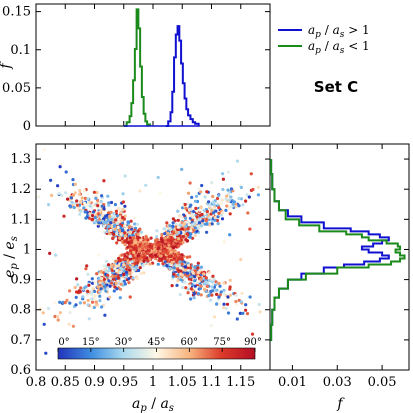 This screenshot has width=413, height=413. I want to click on main-x-tick-label: 0.9, so click(94, 382).